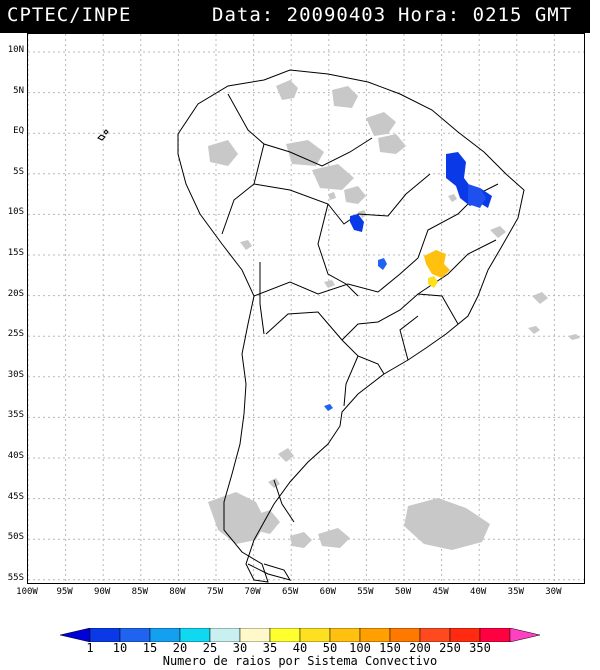 This screenshot has width=600, height=670. I want to click on colorbar-tick-label: 40, so click(300, 648).